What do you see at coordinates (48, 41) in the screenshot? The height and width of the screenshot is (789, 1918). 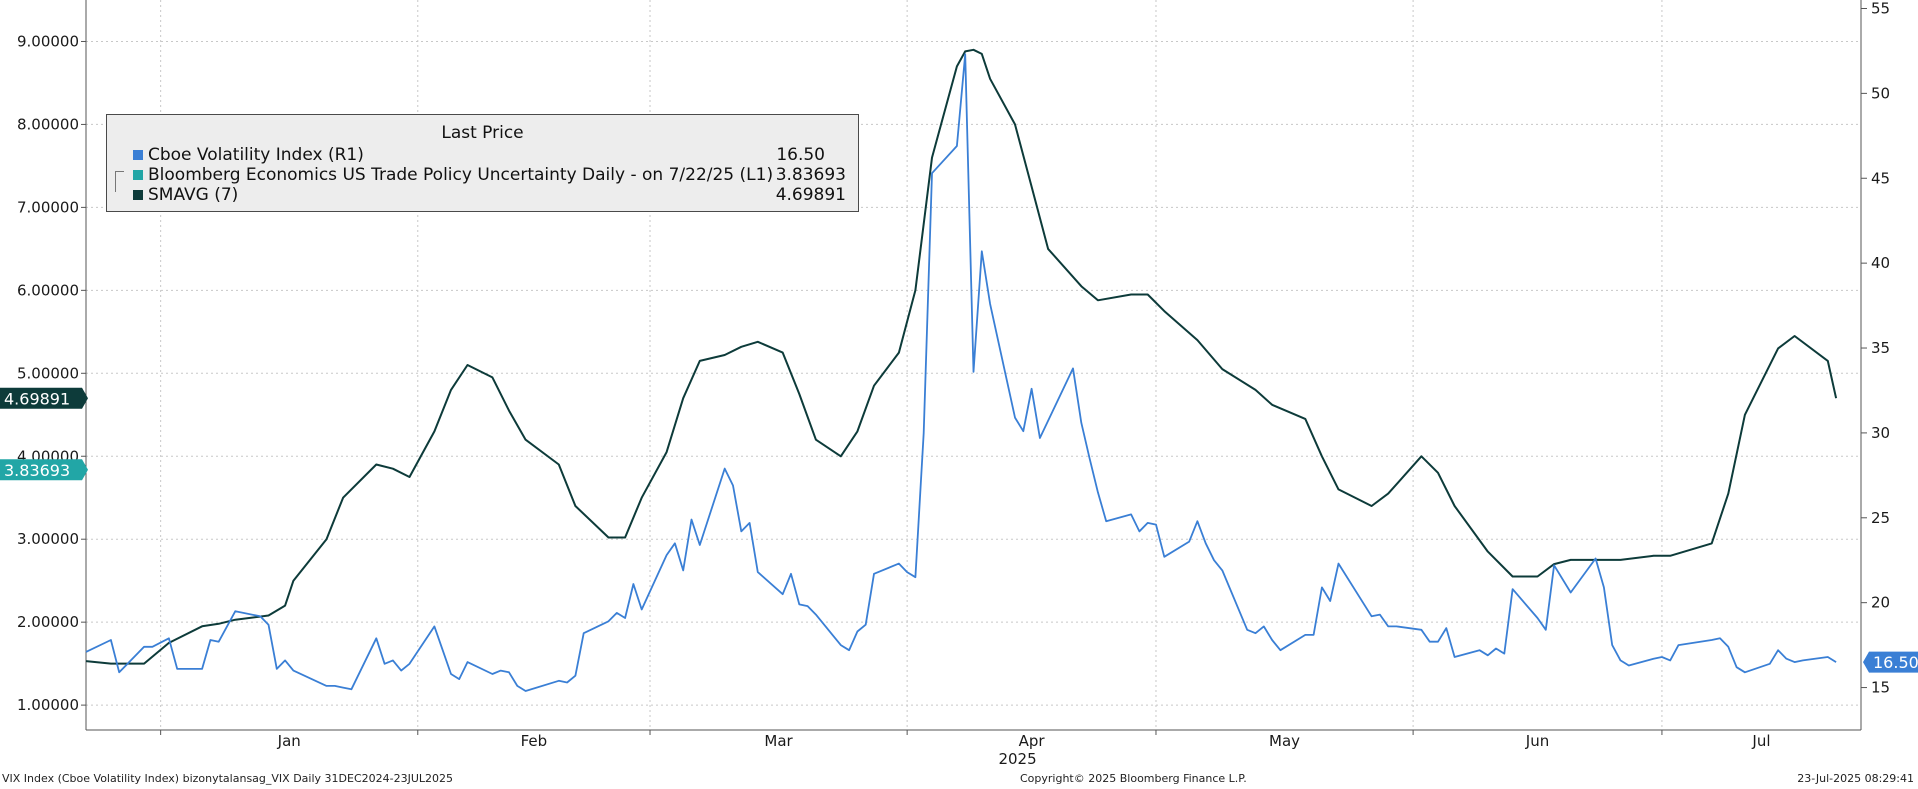 I see `left-tick-label: 9.00000` at bounding box center [48, 41].